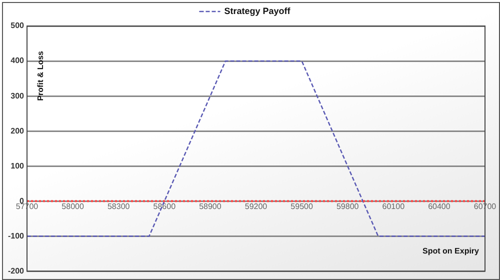 This screenshot has width=500, height=280. What do you see at coordinates (210, 207) in the screenshot?
I see `x-tick-label: 58900` at bounding box center [210, 207].